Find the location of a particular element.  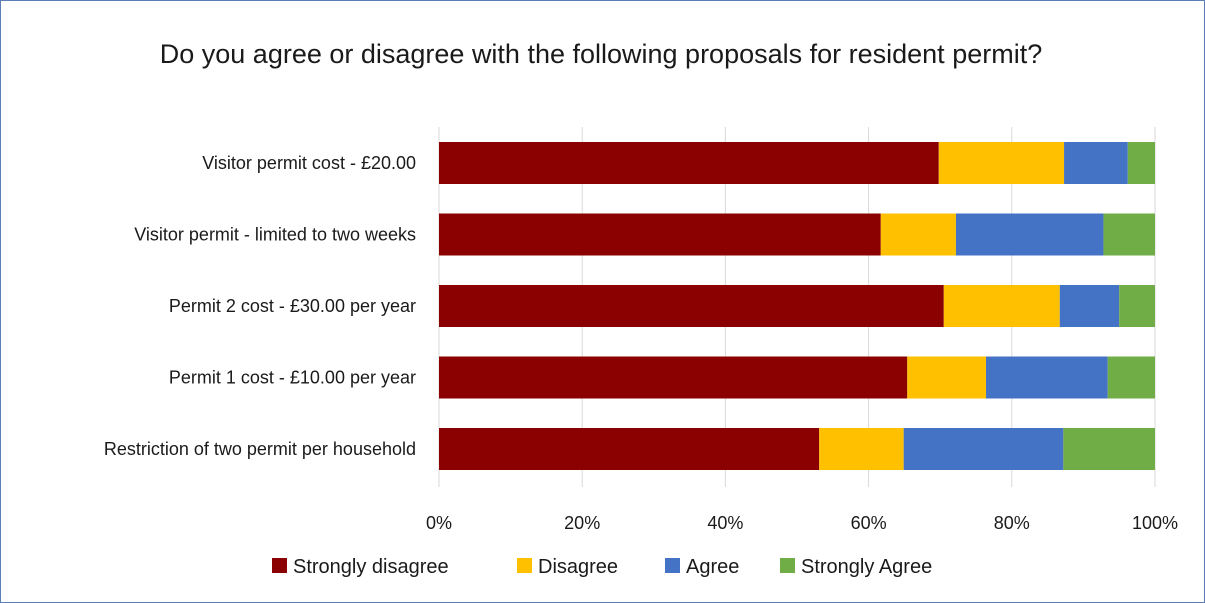

x-tick-label: 60% is located at coordinates (869, 523).